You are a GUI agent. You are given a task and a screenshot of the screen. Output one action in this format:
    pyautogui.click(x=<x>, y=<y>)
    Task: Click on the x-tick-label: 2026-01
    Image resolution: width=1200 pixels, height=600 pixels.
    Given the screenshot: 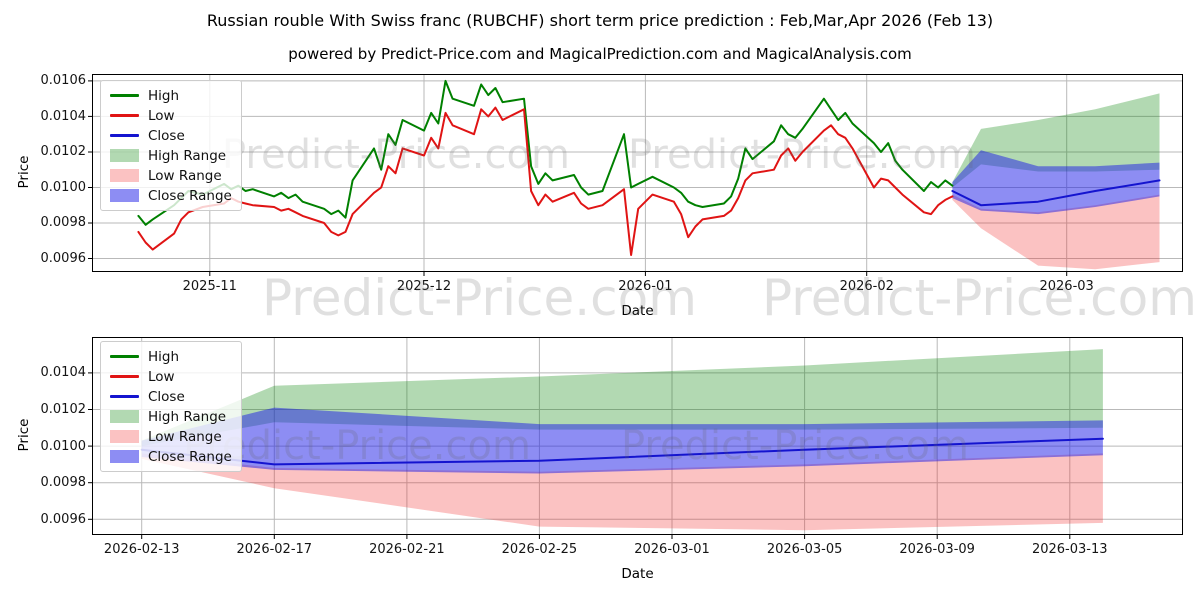 What is the action you would take?
    pyautogui.click(x=645, y=286)
    